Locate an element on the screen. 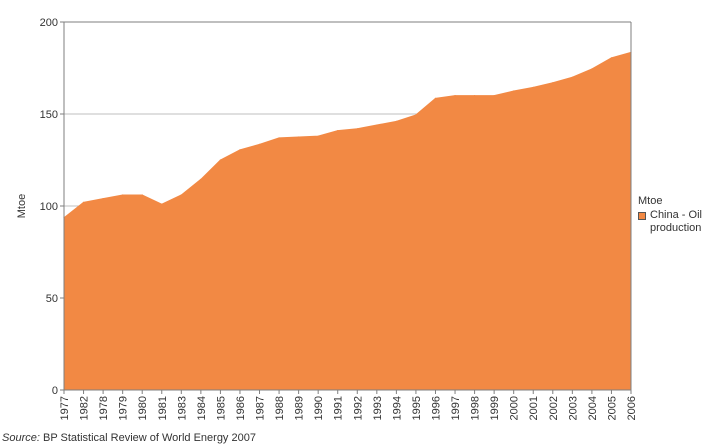  x-tick-label: 2006 is located at coordinates (632, 408).